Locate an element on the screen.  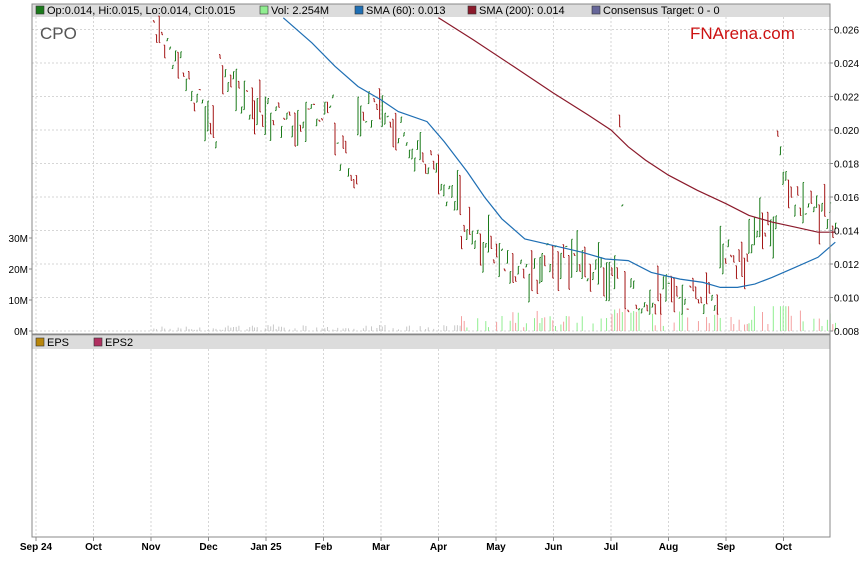
price-tick-label: 0.020 is located at coordinates (846, 131).